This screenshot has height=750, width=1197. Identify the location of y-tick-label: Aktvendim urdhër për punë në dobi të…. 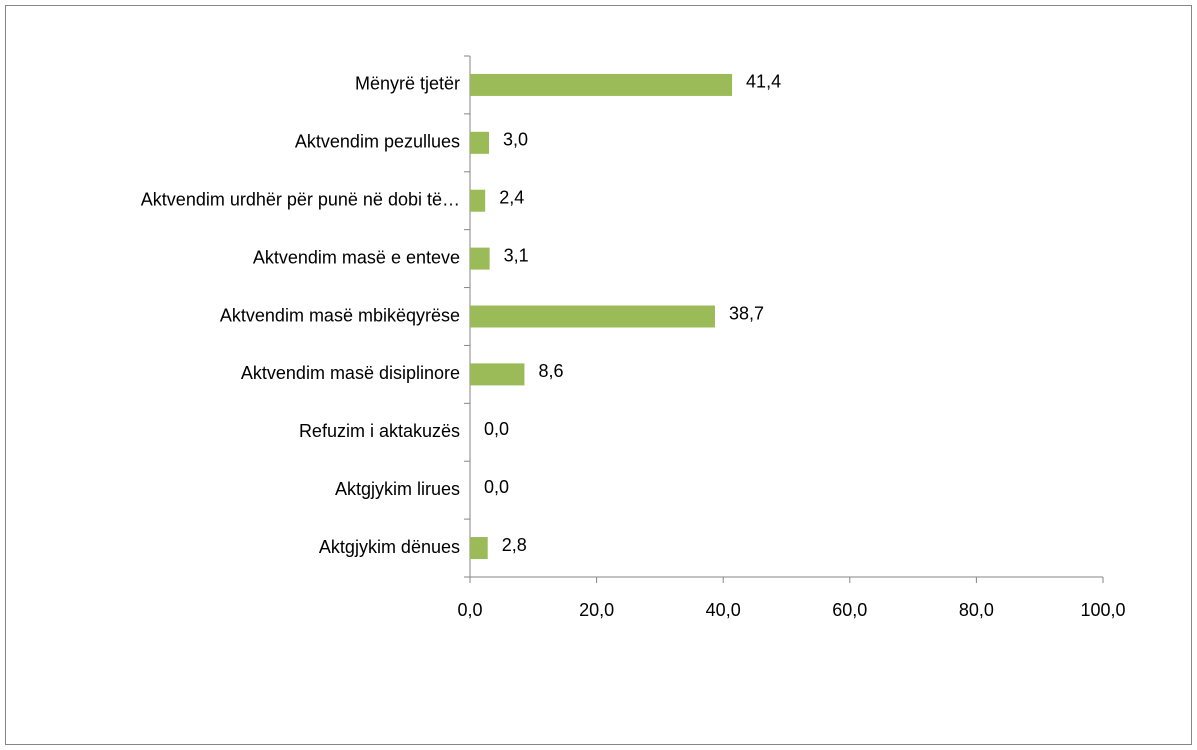
(300, 199).